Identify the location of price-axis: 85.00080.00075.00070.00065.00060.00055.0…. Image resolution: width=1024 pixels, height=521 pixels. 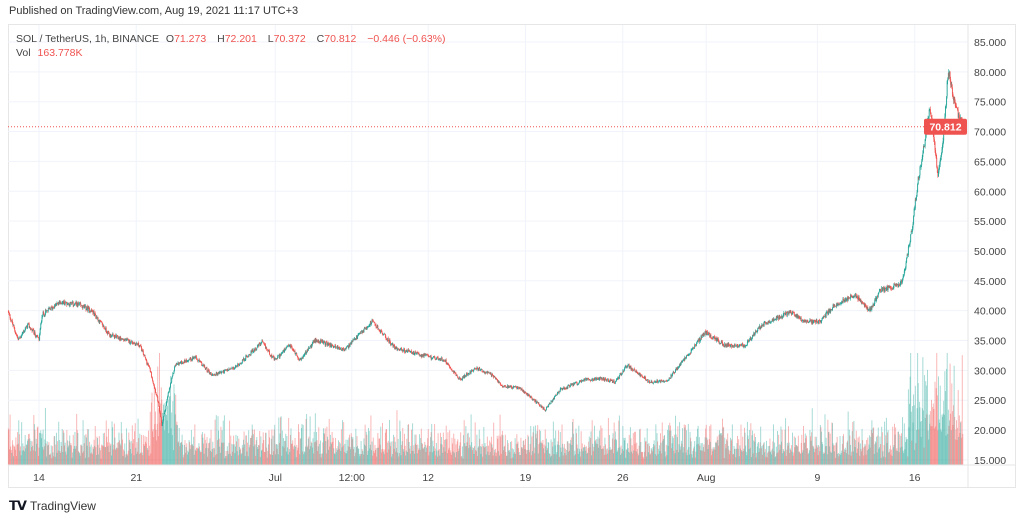
(990, 252).